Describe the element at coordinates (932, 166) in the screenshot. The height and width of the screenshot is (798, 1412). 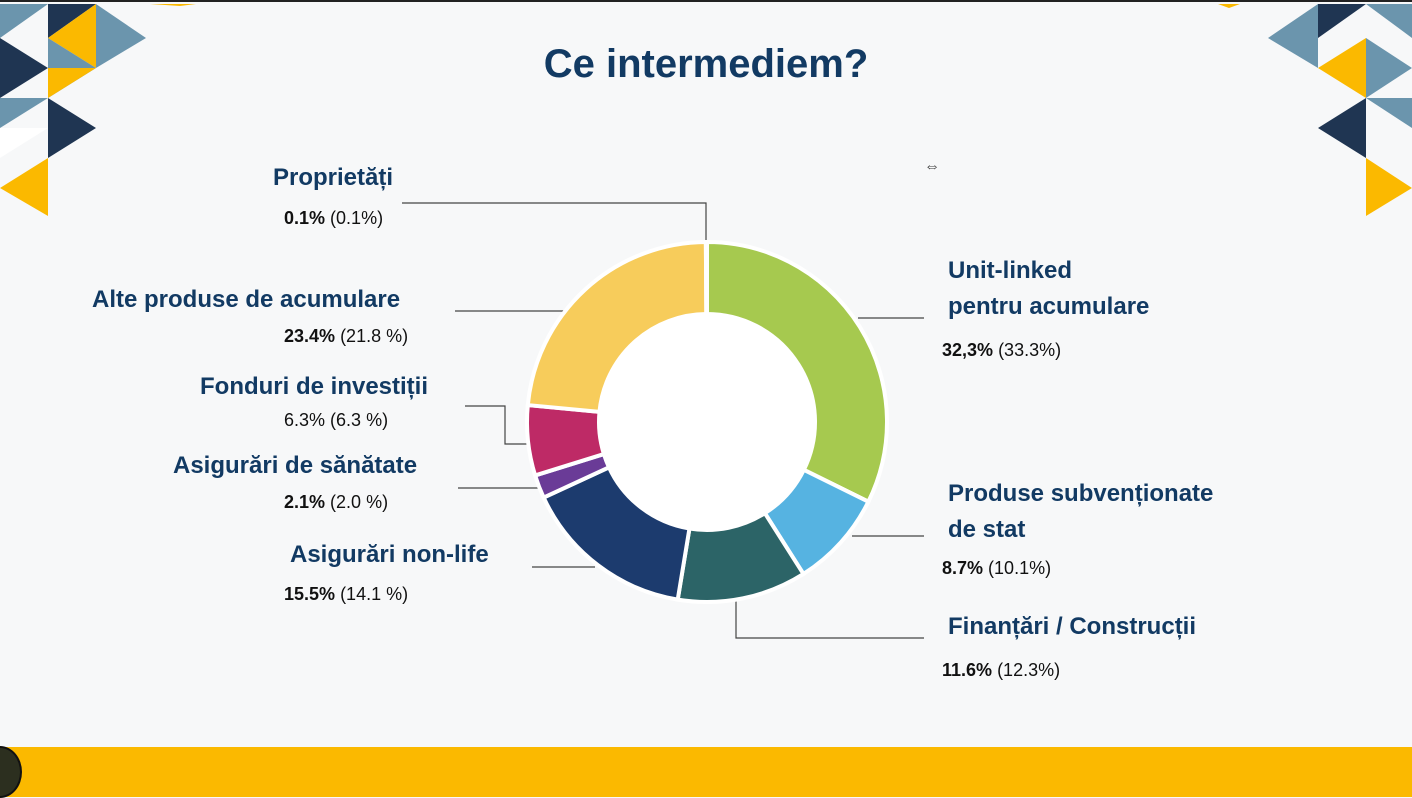
I see `resize-cursor-icon: ⇔` at that location.